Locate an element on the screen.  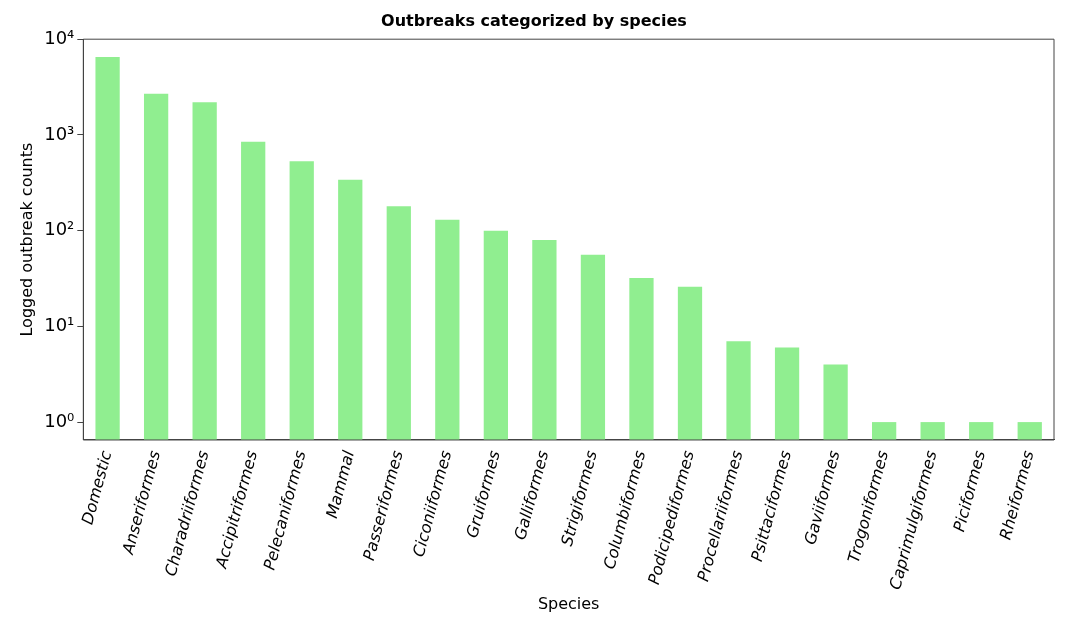
y-axis-title: Logged outbreak counts is located at coordinates (26, 239).